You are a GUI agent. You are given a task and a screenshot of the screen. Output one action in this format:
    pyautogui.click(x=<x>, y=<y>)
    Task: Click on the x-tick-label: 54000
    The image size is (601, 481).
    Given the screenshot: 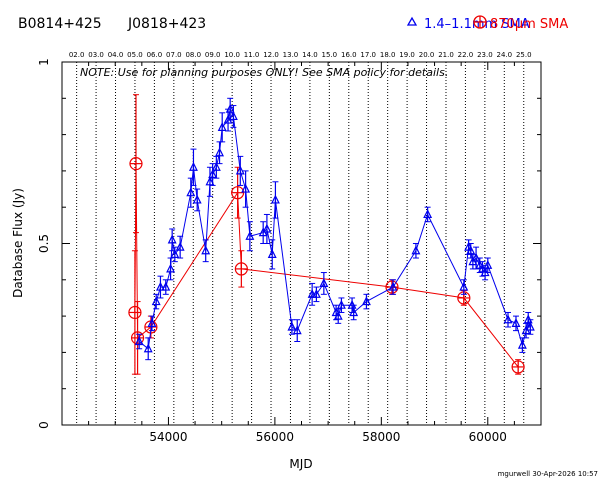 What is the action you would take?
    pyautogui.click(x=168, y=437)
    